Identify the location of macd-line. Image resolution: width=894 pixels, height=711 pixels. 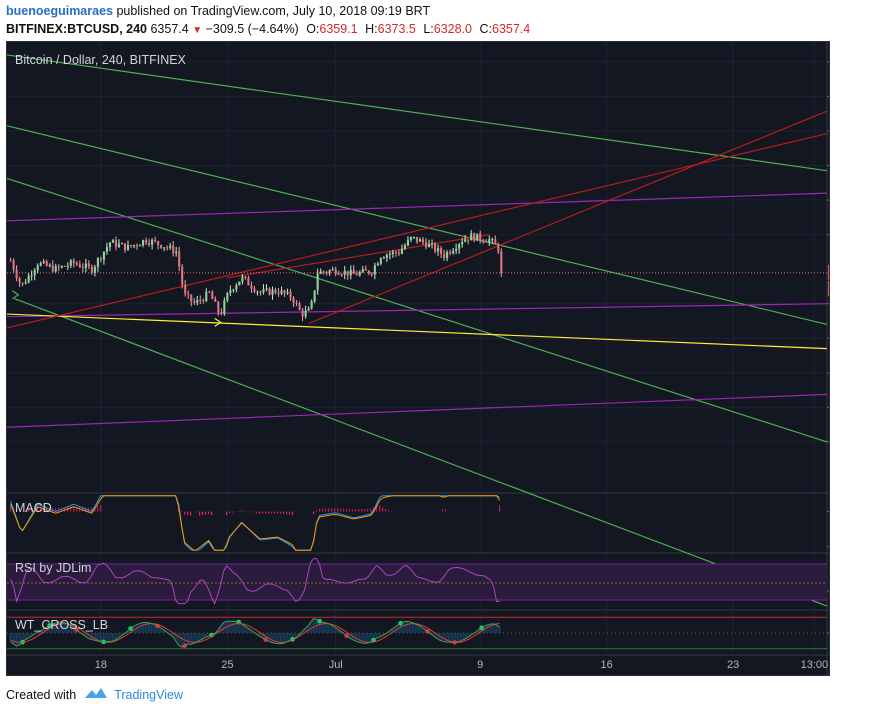
(255, 523).